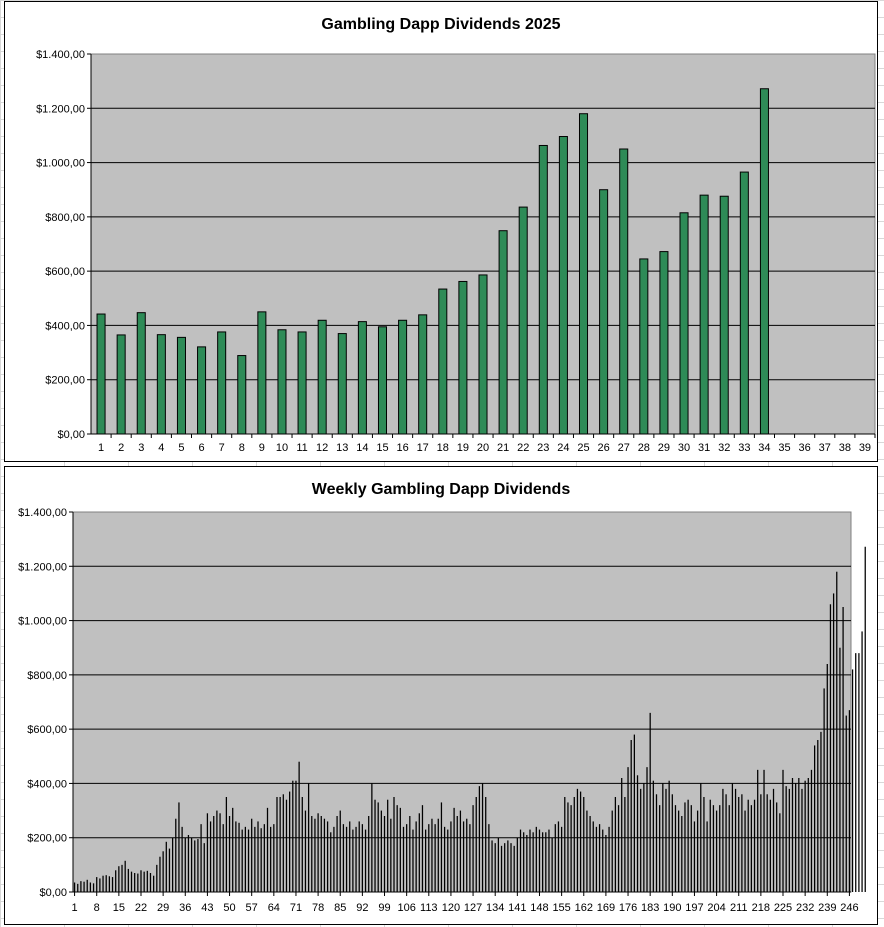 This screenshot has width=884, height=927. Describe the element at coordinates (865, 448) in the screenshot. I see `monthly-x-tick-label: 39` at that location.